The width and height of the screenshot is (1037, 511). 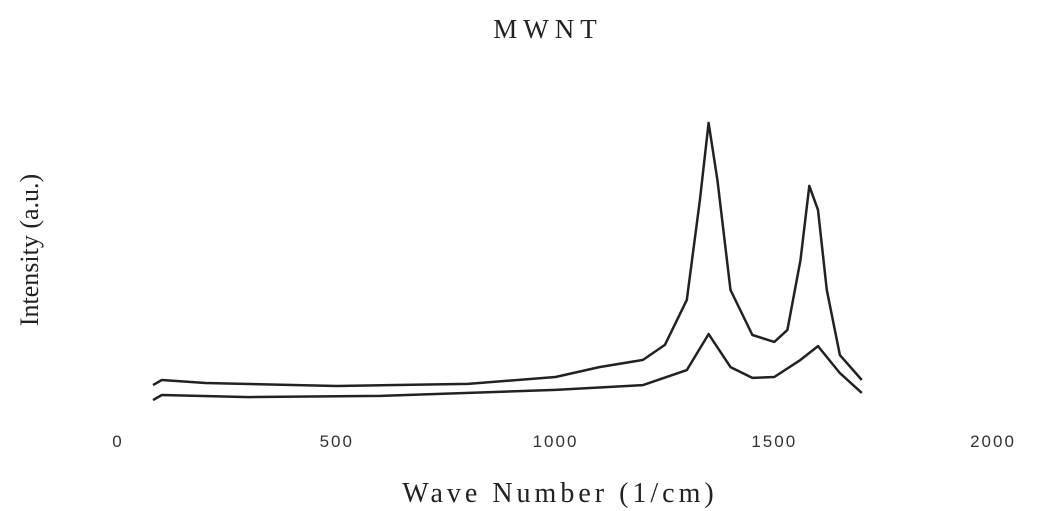 What do you see at coordinates (547, 29) in the screenshot?
I see `chart-title: MWNT` at bounding box center [547, 29].